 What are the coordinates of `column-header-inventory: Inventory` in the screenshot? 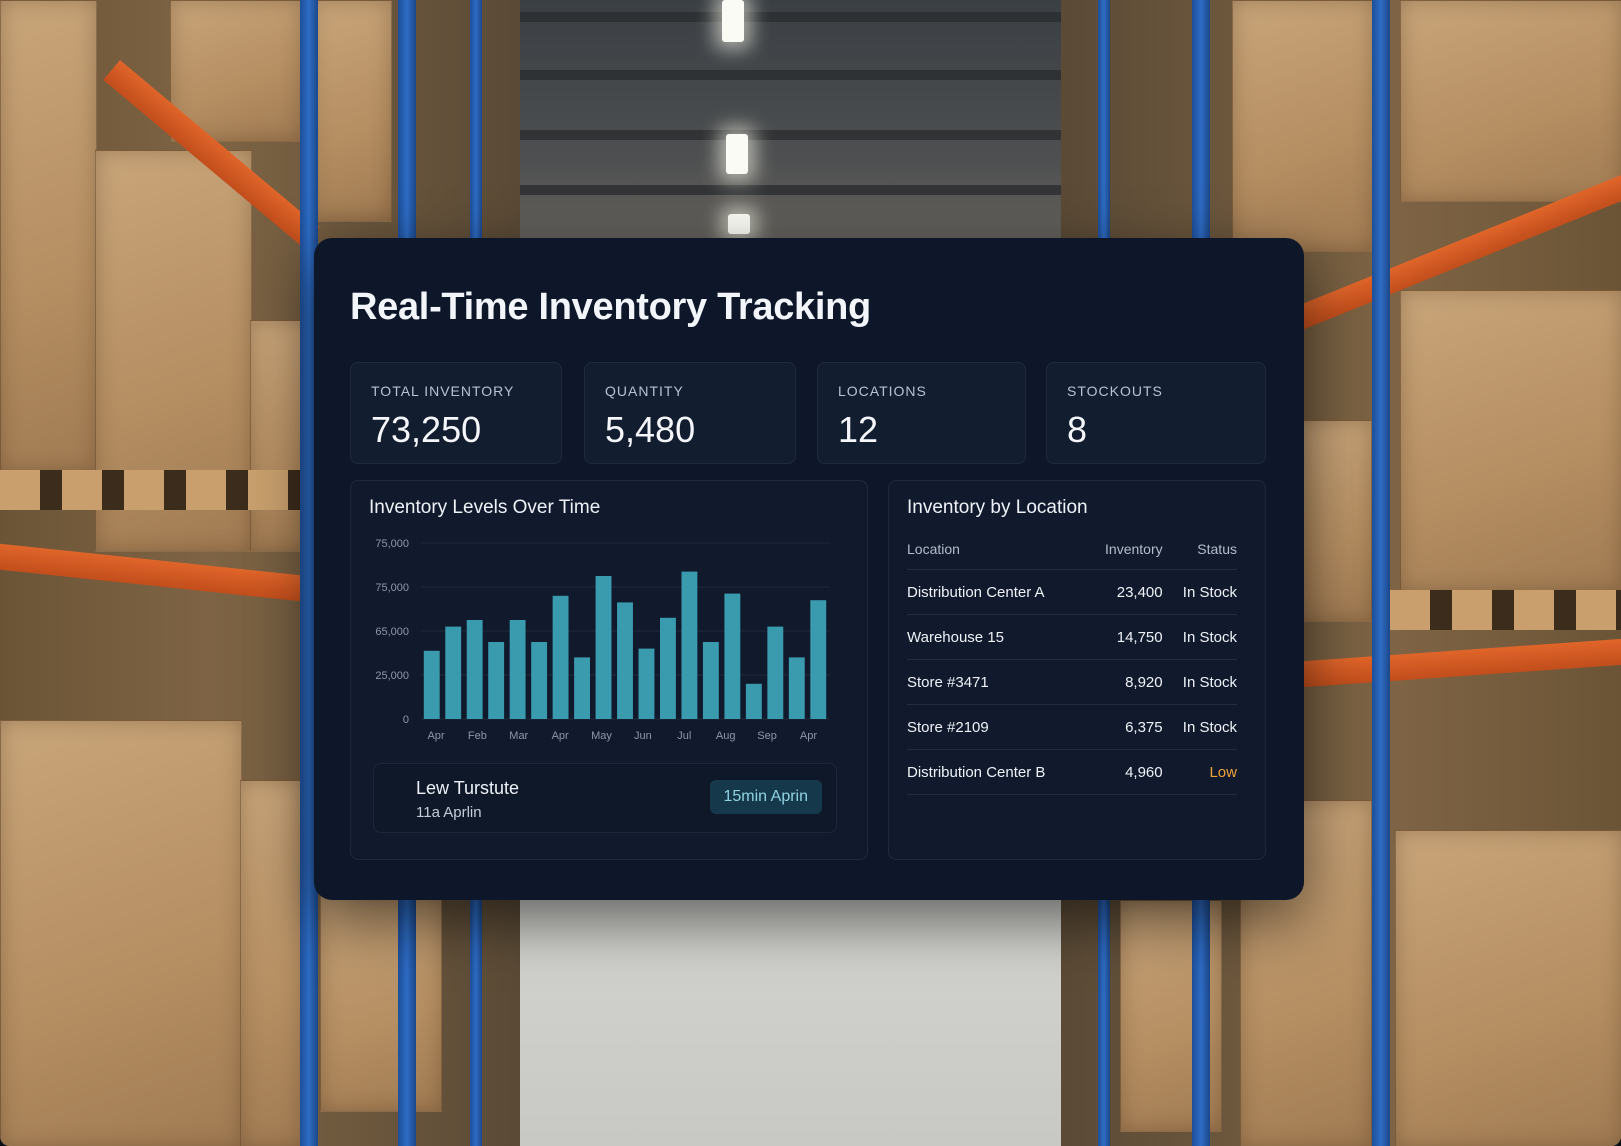 It's located at (1126, 551).